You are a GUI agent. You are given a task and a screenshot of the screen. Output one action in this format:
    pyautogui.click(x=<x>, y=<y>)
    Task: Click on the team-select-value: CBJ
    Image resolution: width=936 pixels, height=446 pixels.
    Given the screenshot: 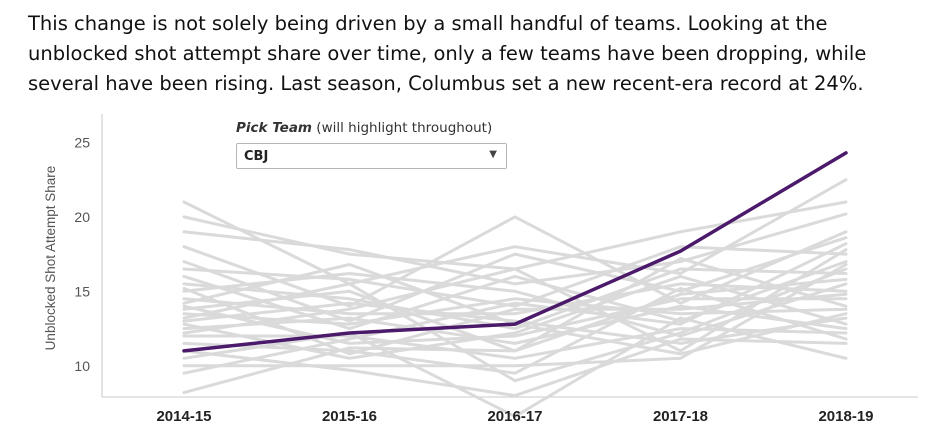 What is the action you would take?
    pyautogui.click(x=256, y=156)
    